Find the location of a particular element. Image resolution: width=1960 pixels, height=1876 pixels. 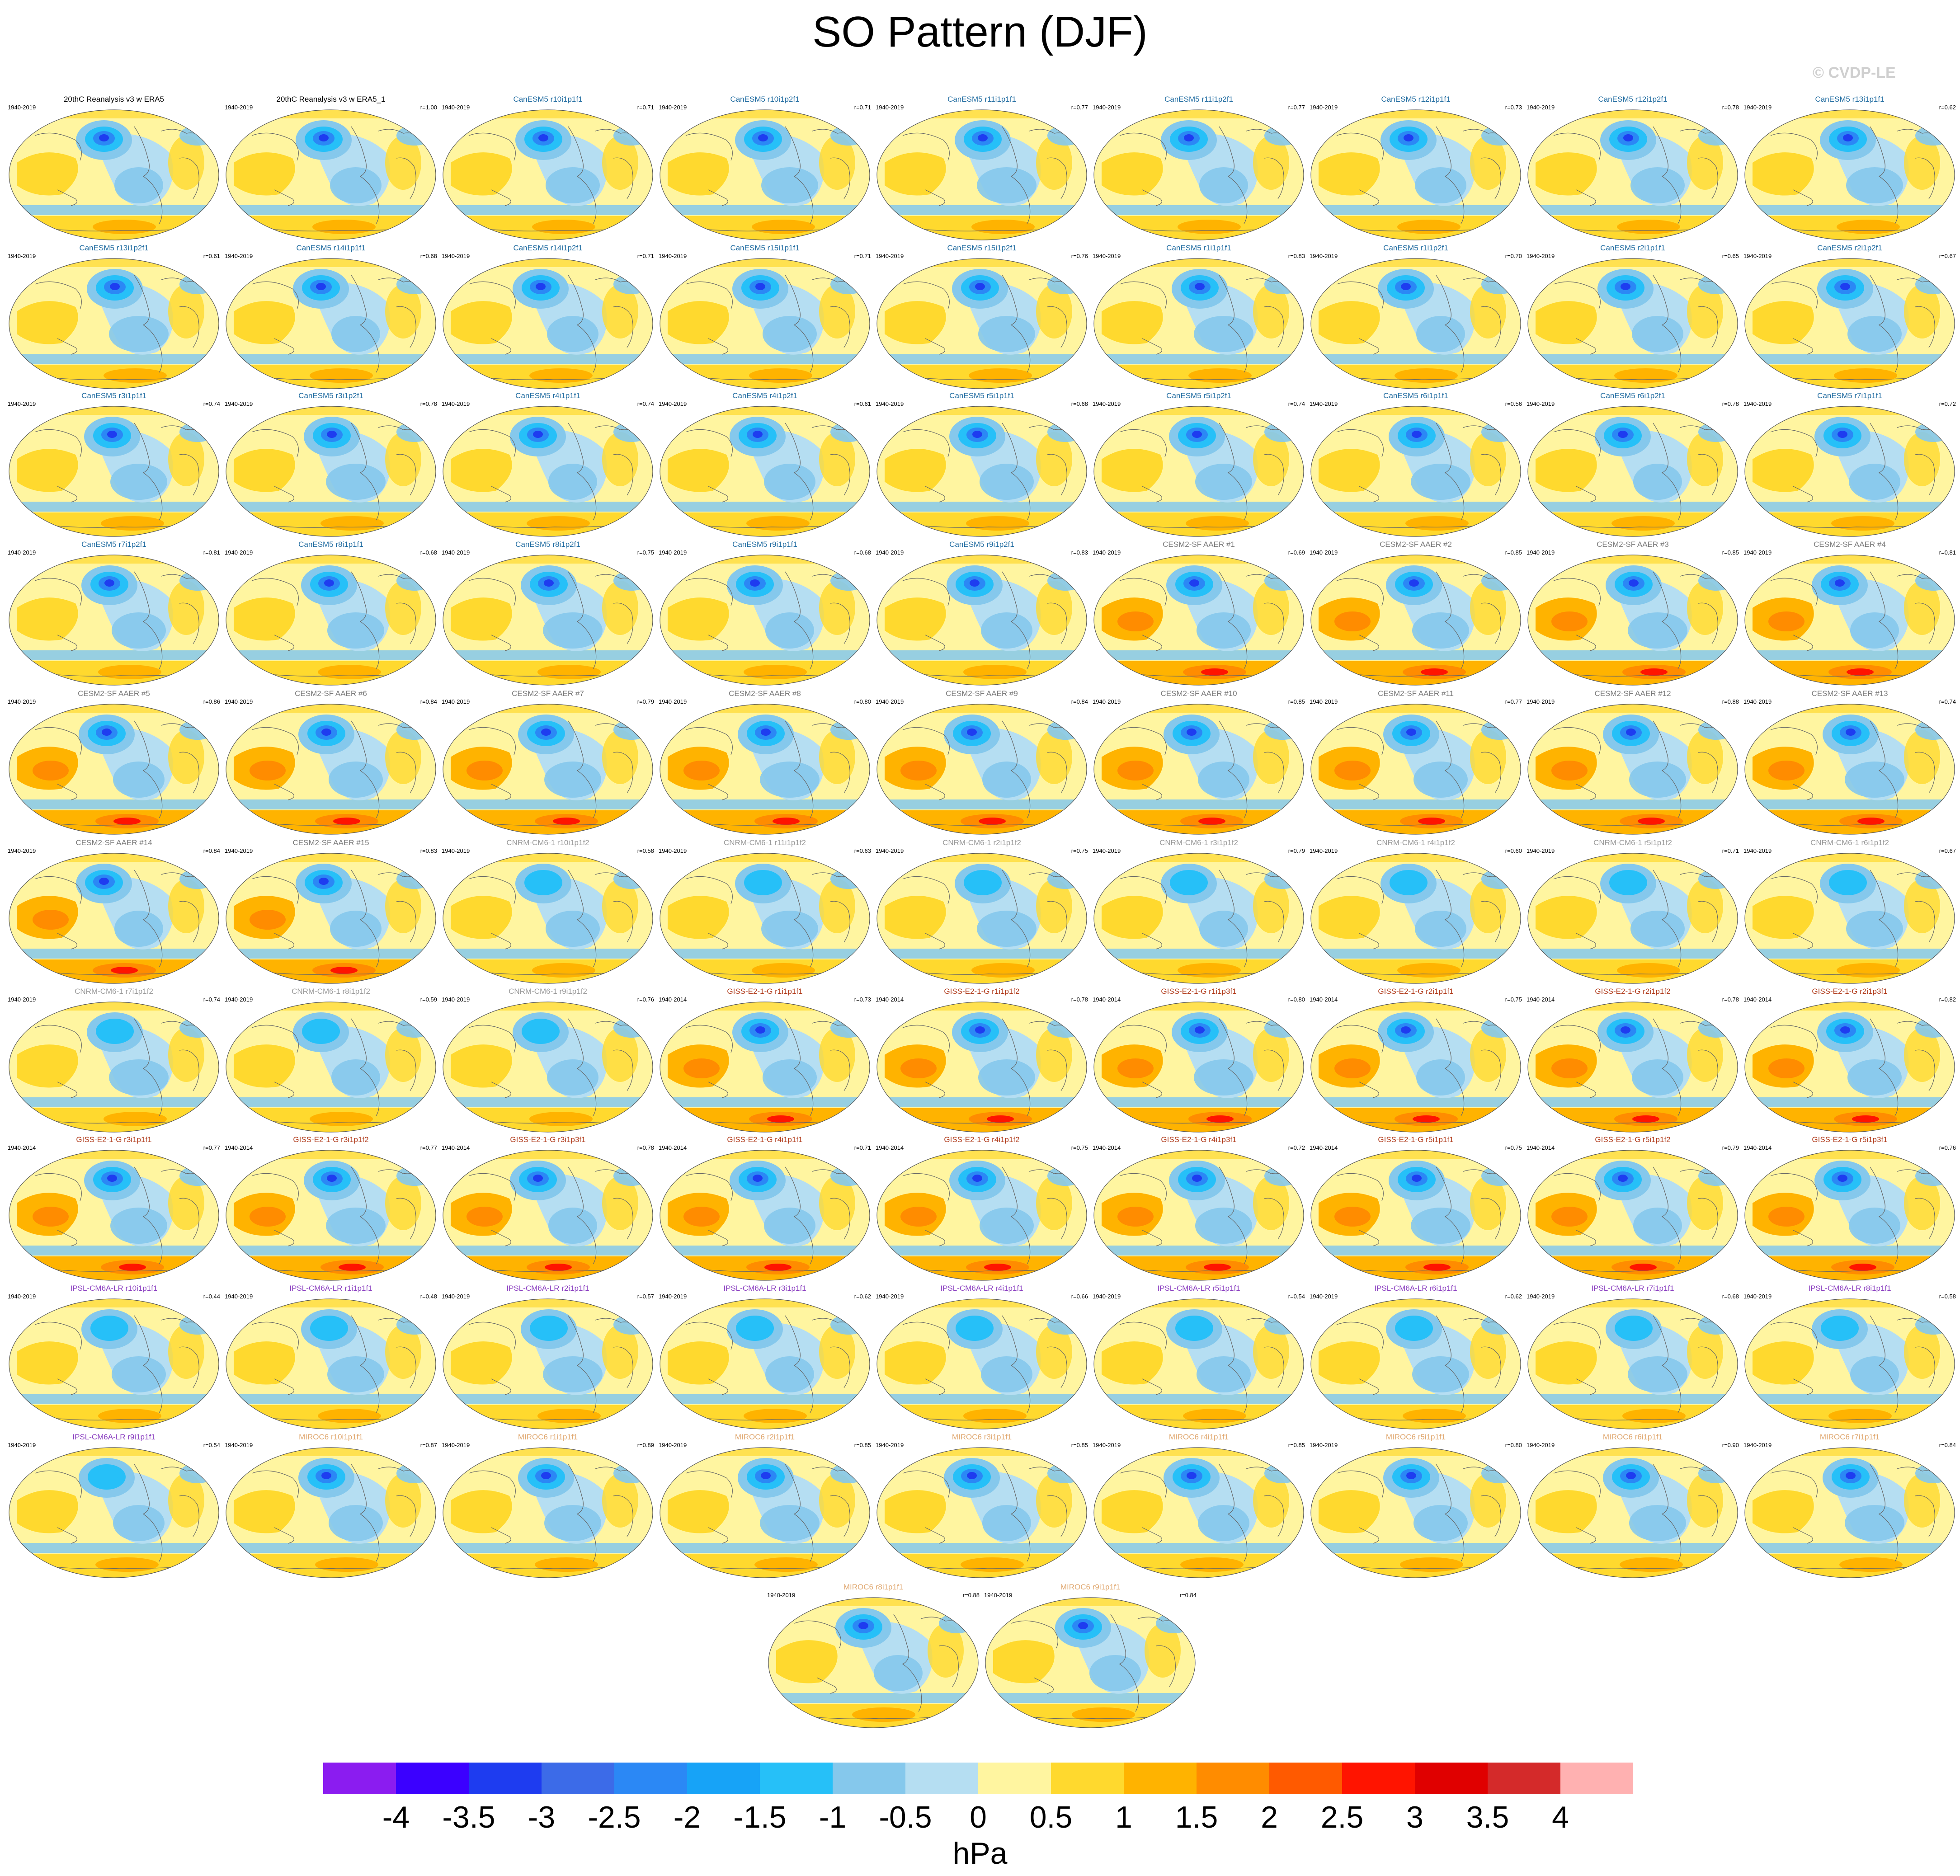

colorbar-tick-label: 0.5 is located at coordinates (1051, 1817).